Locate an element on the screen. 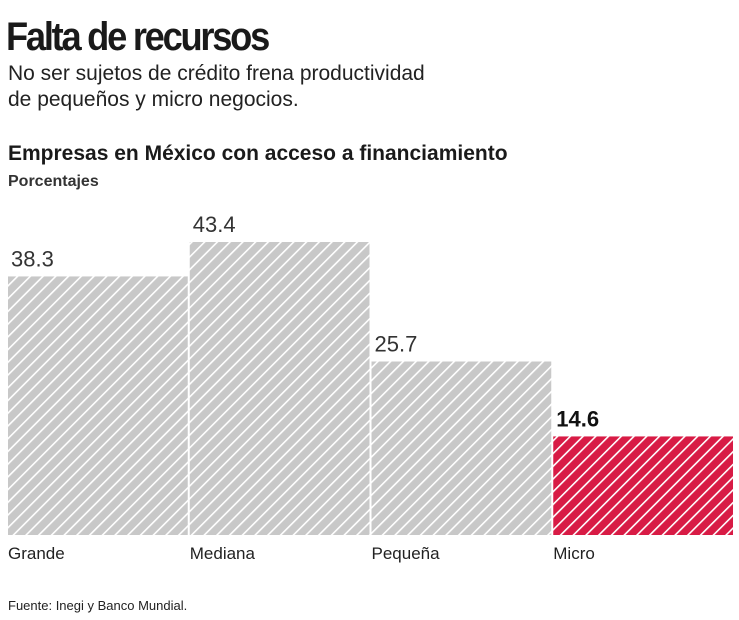 Image resolution: width=739 pixels, height=620 pixels. source: Fuente: Inegi y Banco Mundial. is located at coordinates (97, 605).